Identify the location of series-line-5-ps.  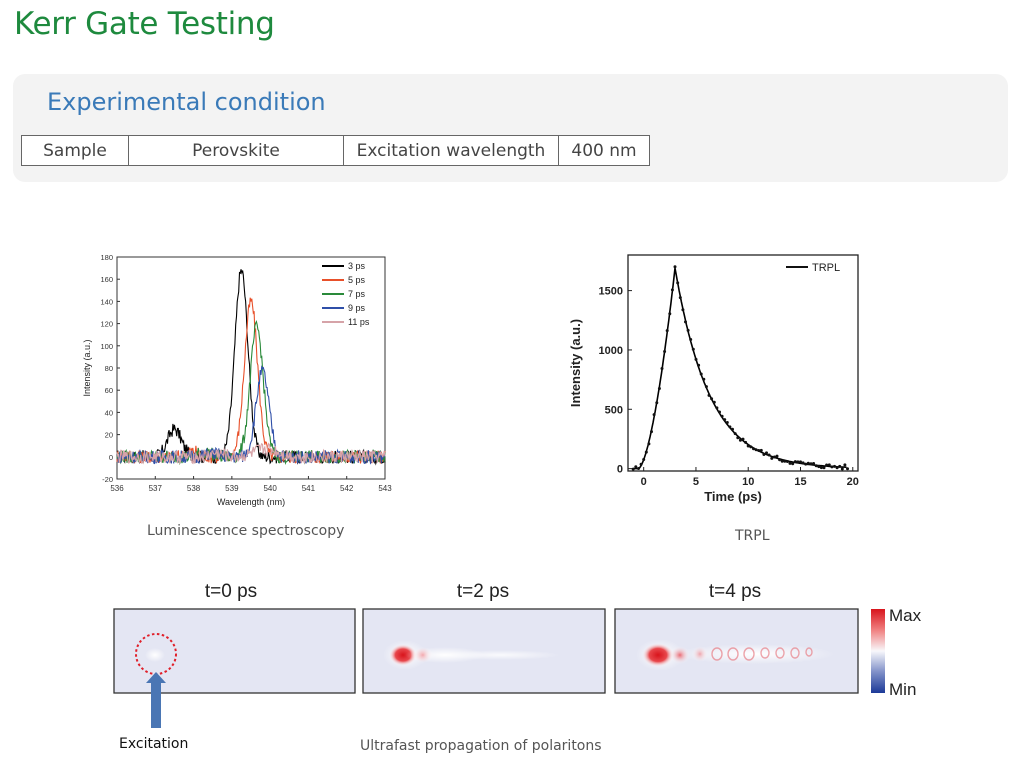
(251, 381).